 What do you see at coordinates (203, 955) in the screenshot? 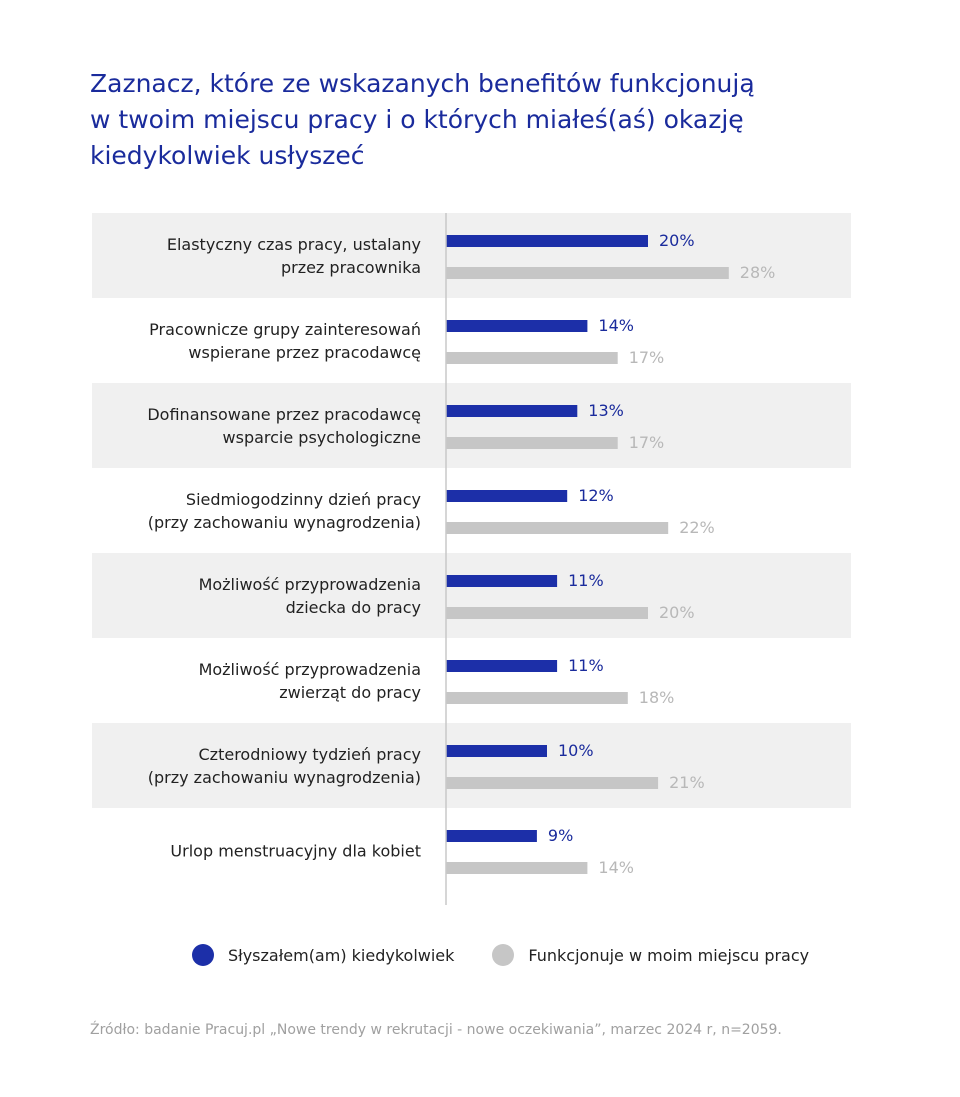
I see `legend-swatch-heard` at bounding box center [203, 955].